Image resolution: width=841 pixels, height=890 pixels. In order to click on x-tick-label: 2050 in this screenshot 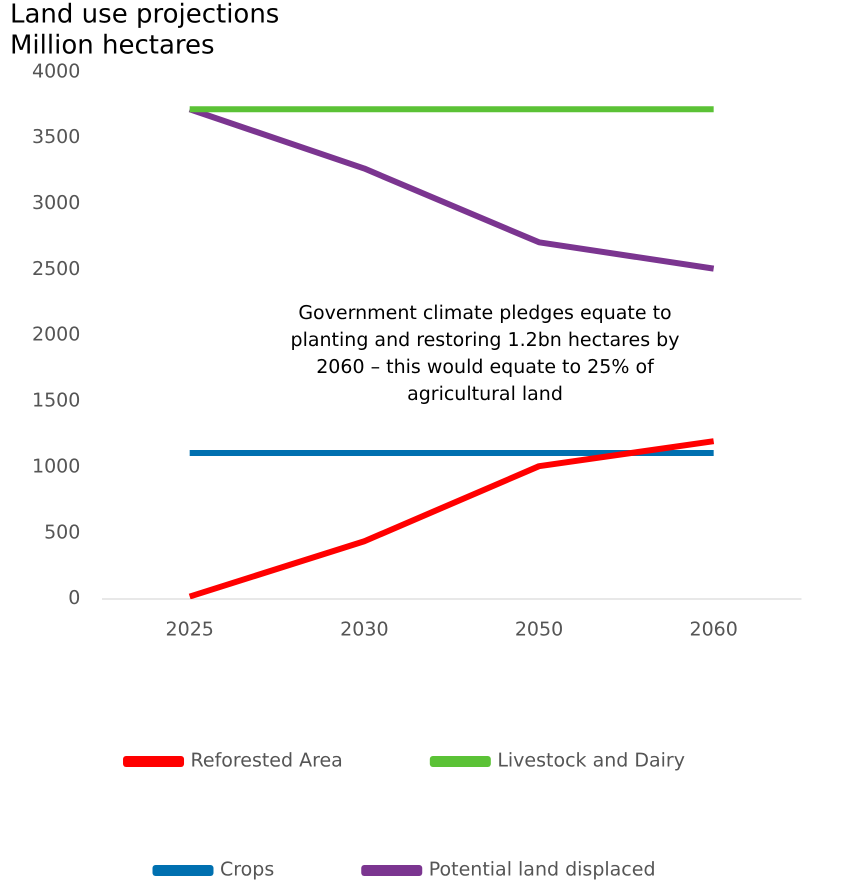, I will do `click(539, 629)`.